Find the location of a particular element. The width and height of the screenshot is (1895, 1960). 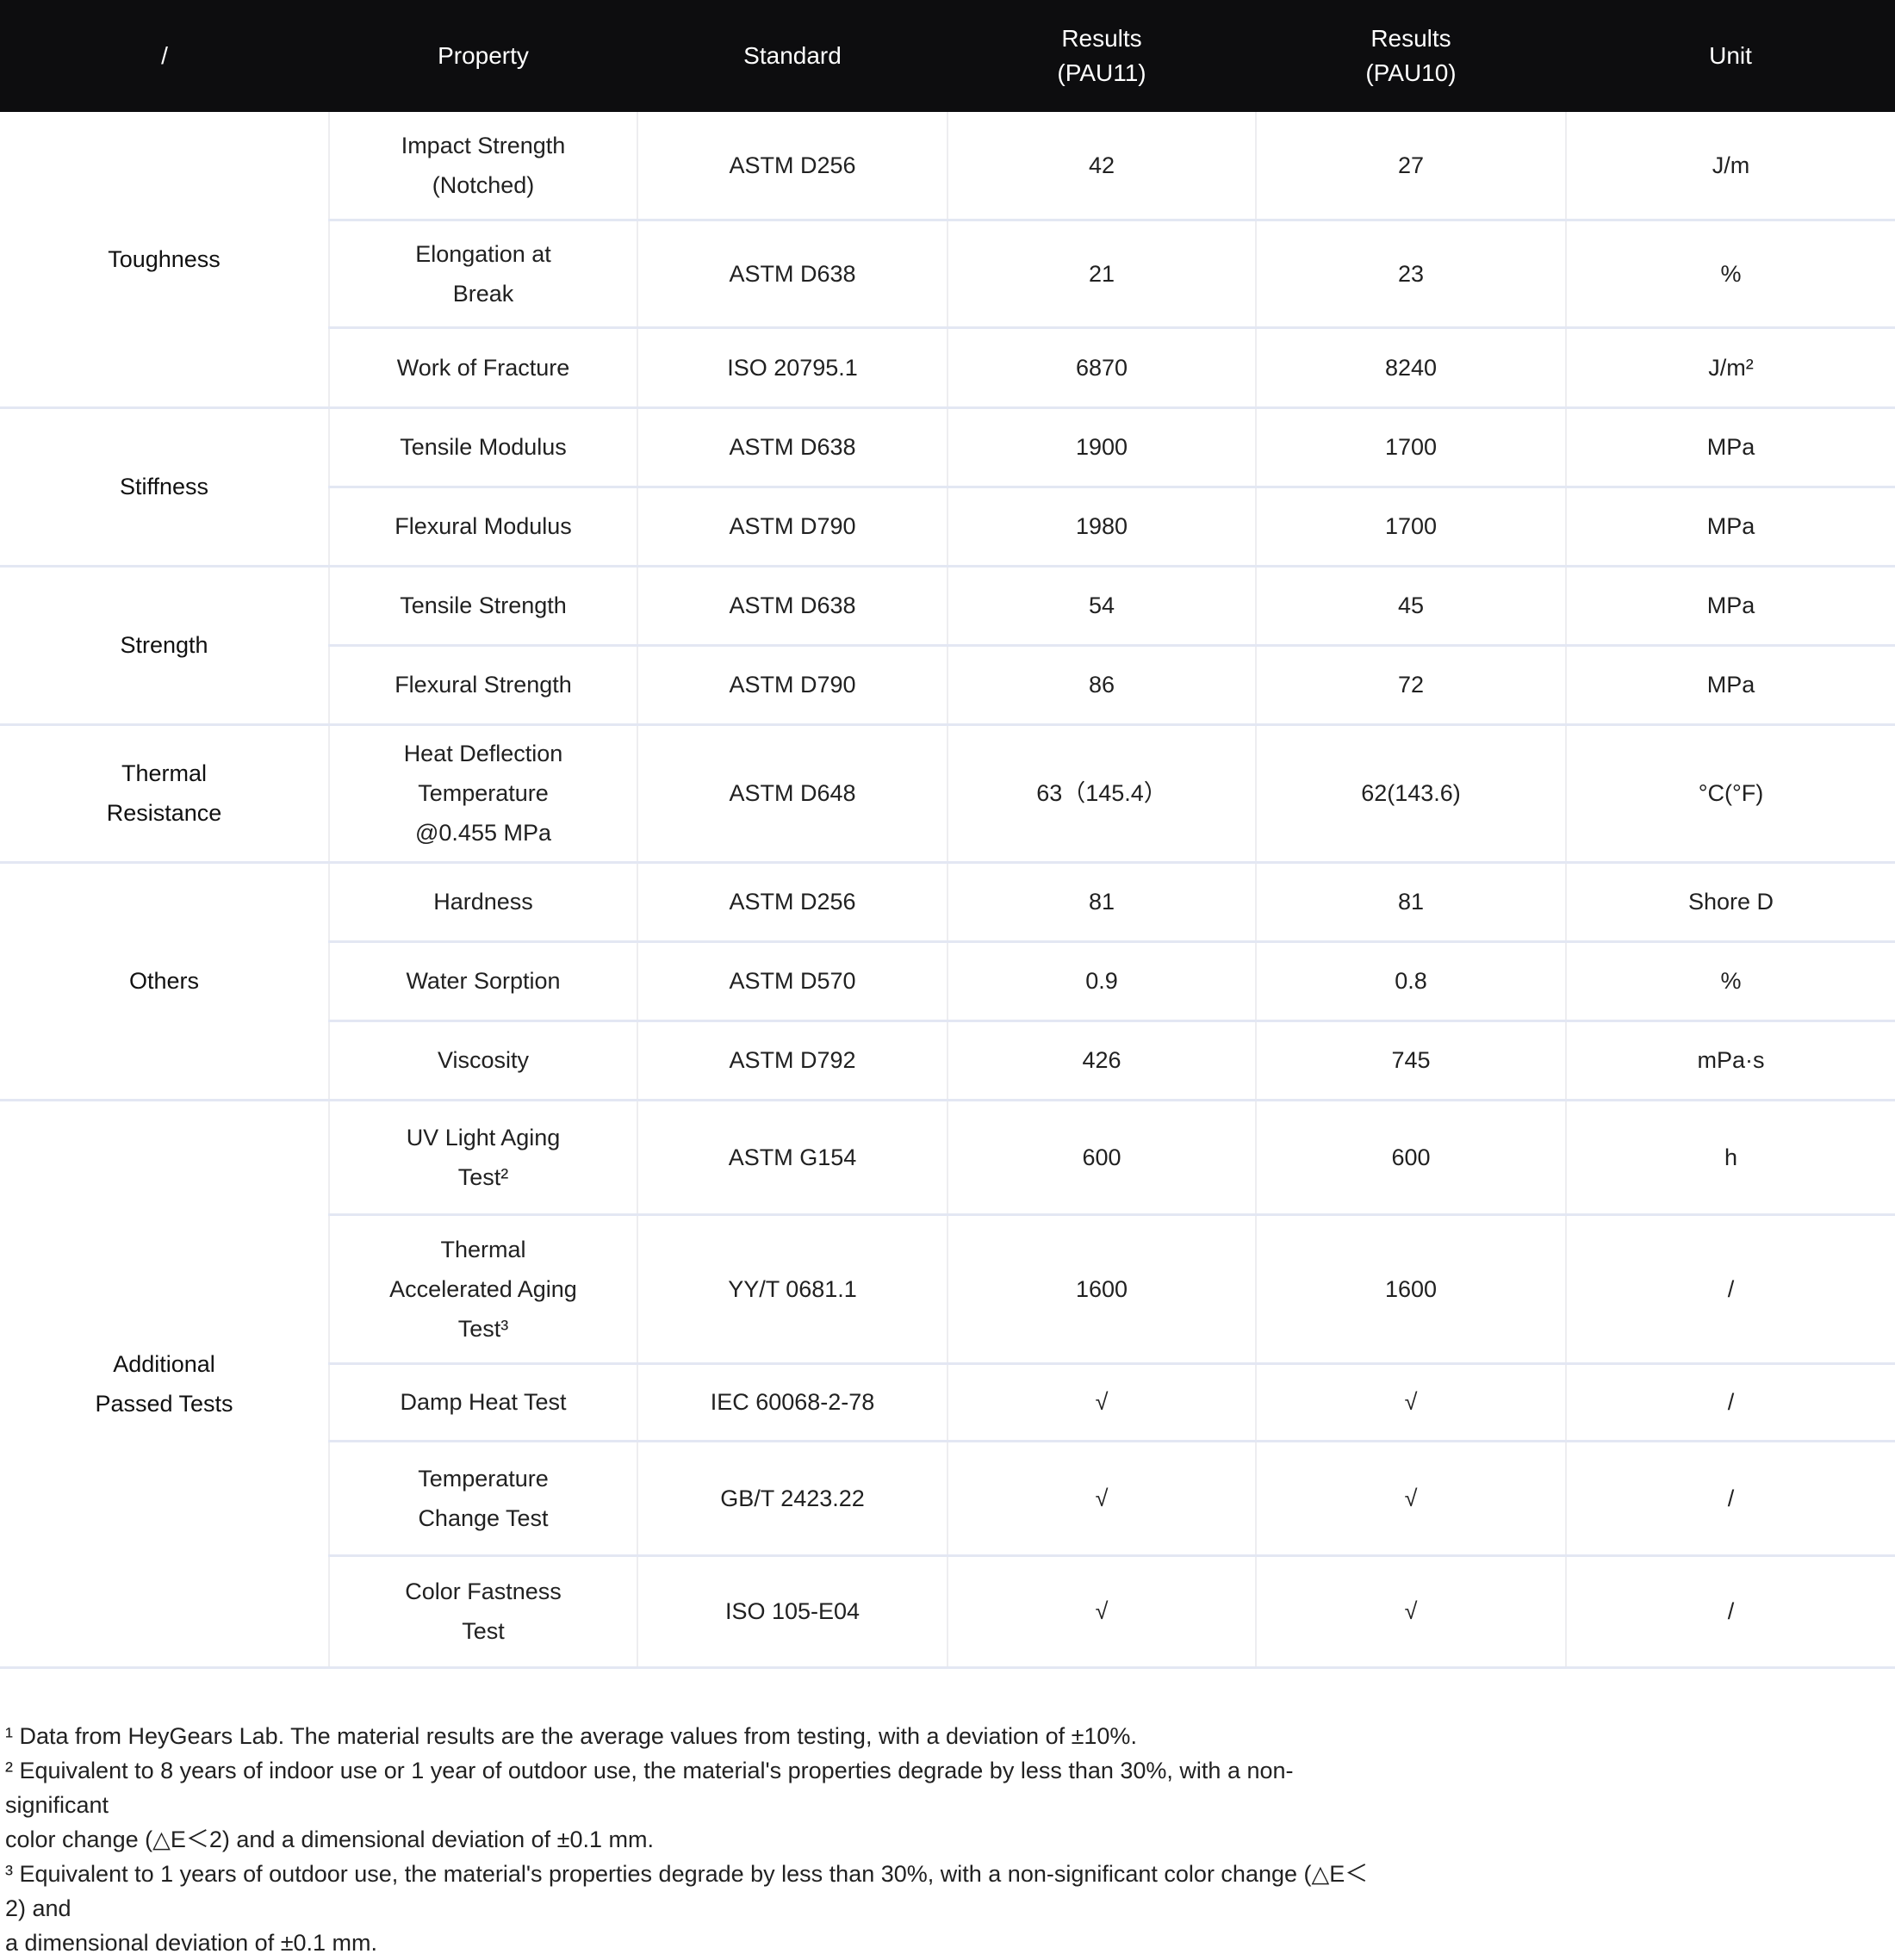

cell-result-pau10: 72 is located at coordinates (1411, 685).